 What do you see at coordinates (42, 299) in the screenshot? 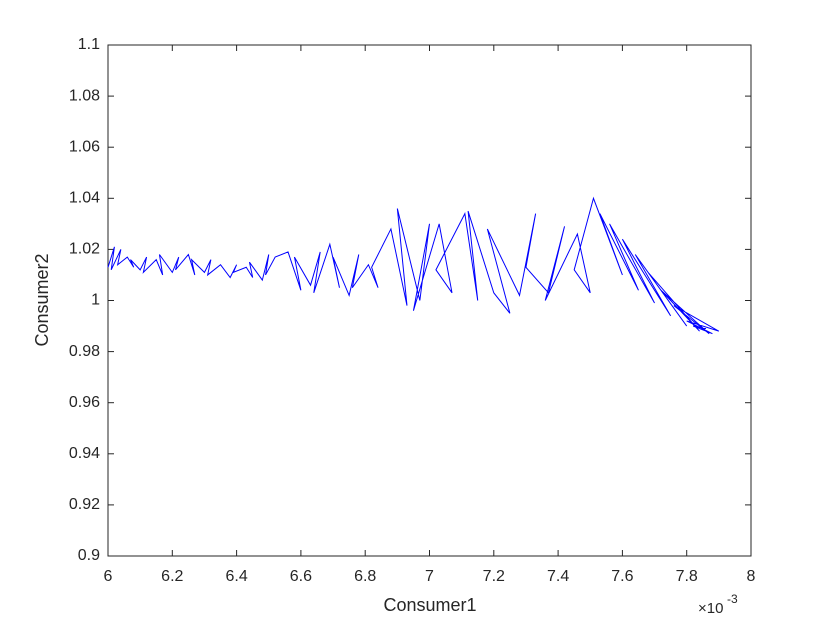
I see `y-axis-label: Consumer2` at bounding box center [42, 299].